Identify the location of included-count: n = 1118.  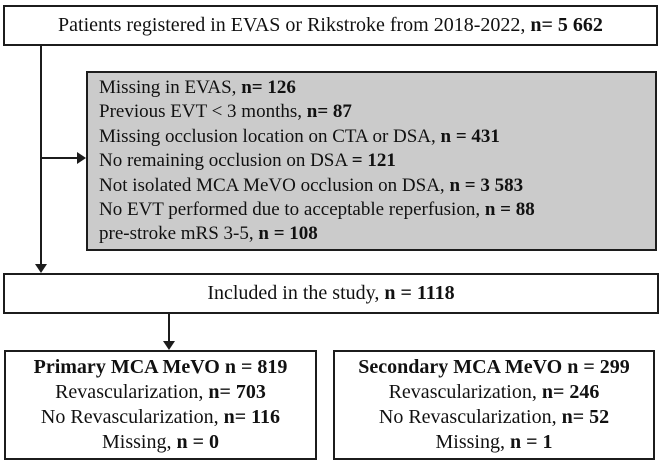
(419, 293).